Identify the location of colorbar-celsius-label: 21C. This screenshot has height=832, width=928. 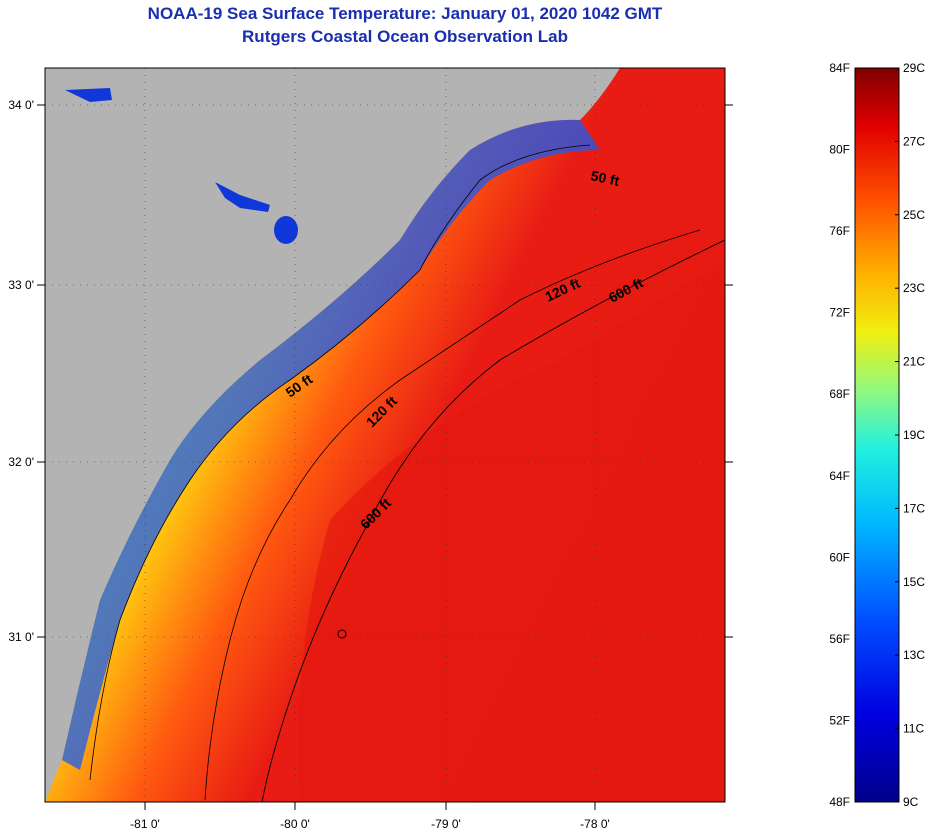
(914, 362).